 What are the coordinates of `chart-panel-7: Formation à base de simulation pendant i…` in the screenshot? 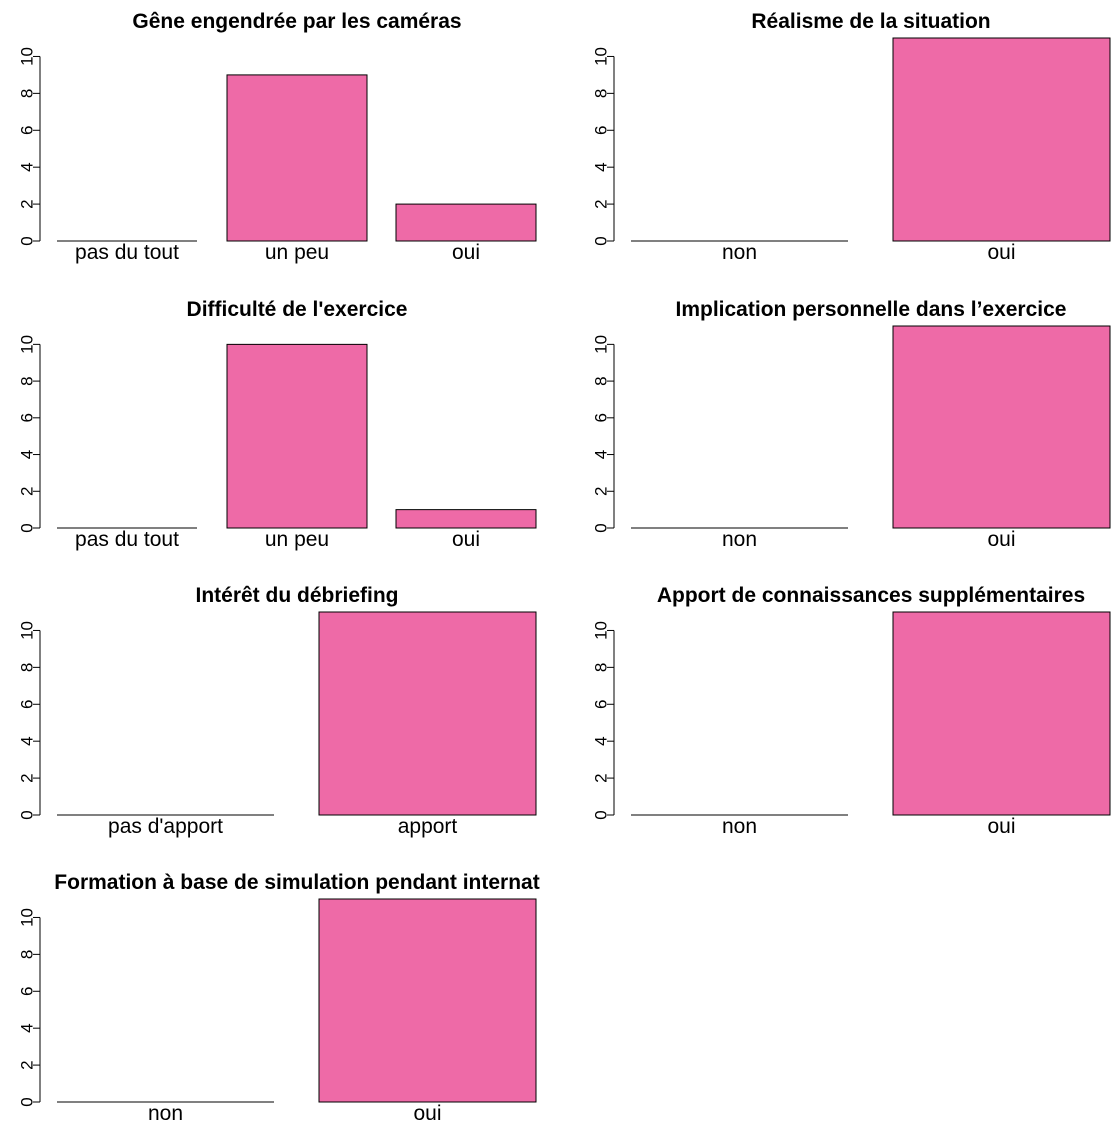 It's located at (279, 997).